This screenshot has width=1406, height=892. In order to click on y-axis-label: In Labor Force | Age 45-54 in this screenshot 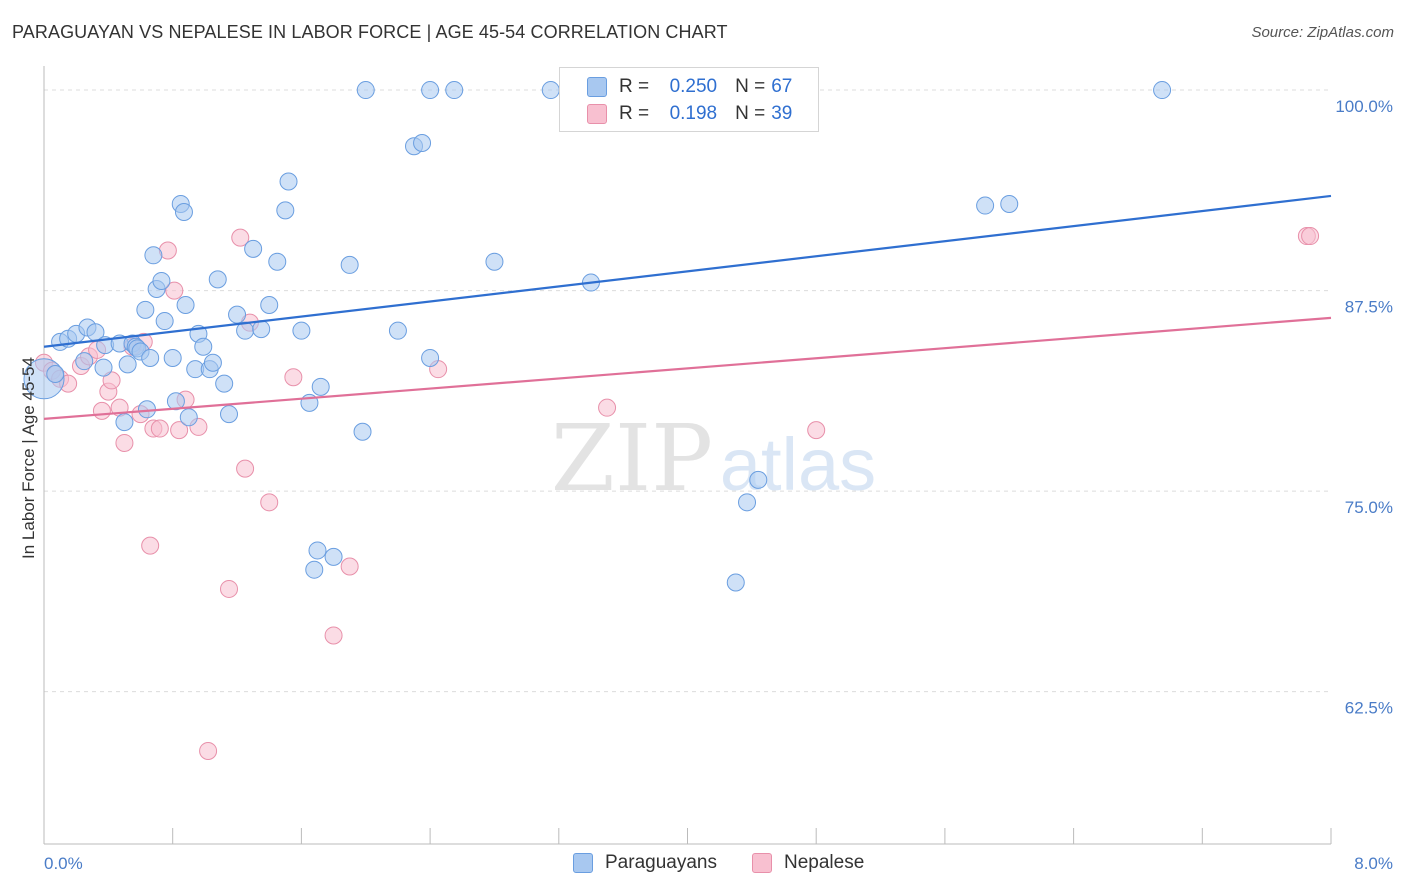, I will do `click(28, 458)`.